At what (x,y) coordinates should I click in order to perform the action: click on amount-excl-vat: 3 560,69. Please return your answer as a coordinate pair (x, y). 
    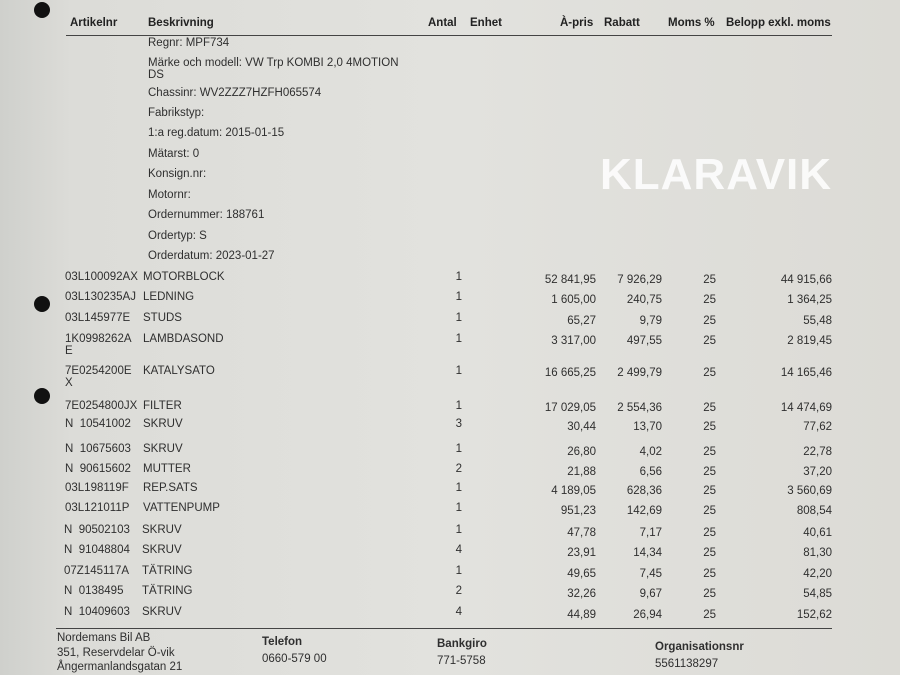
    Looking at the image, I should click on (809, 491).